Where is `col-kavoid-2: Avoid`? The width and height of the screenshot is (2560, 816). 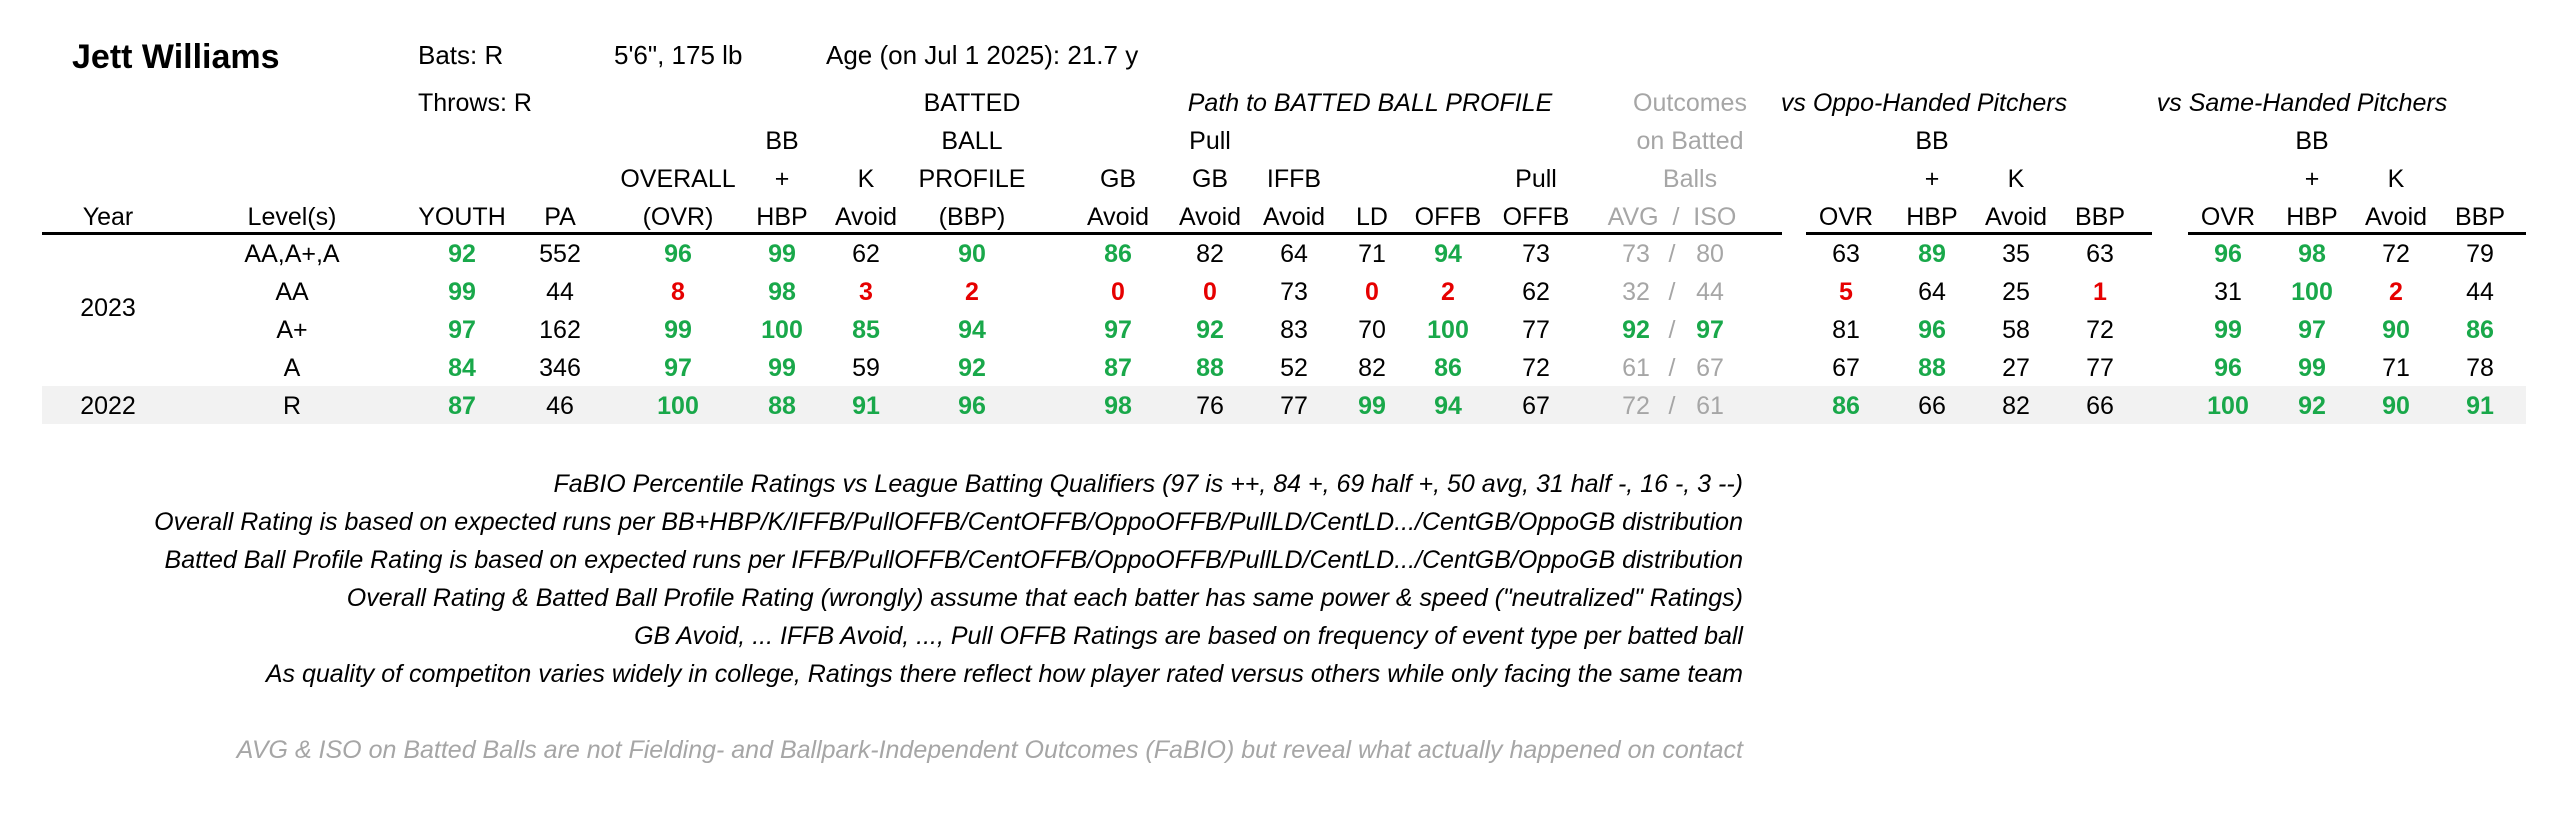
col-kavoid-2: Avoid is located at coordinates (866, 217).